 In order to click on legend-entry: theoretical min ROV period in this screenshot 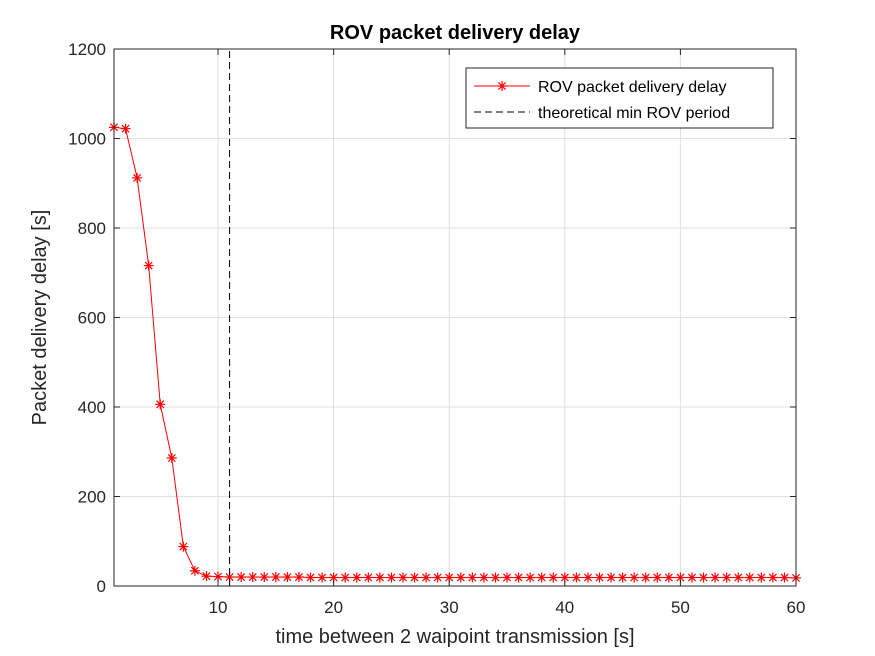, I will do `click(602, 113)`.